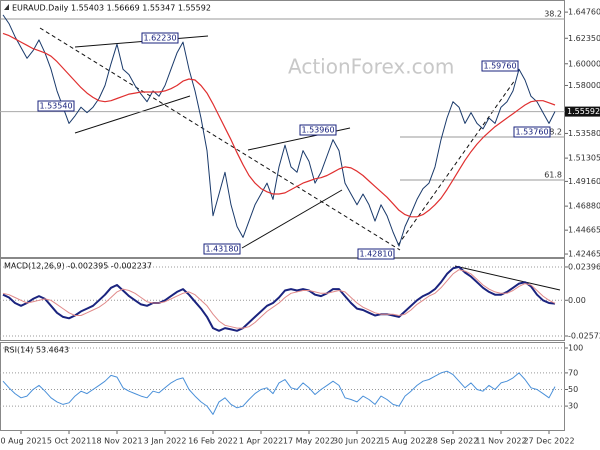  What do you see at coordinates (357, 441) in the screenshot?
I see `x-tick-label: 30 Jun 2022` at bounding box center [357, 441].